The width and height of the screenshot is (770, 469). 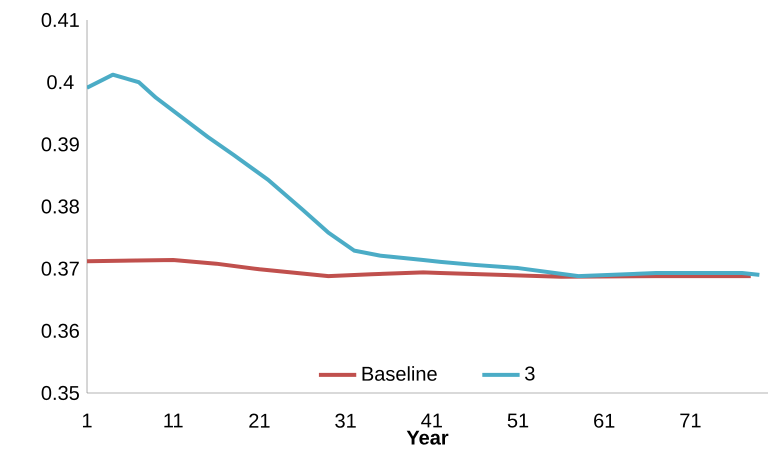 I want to click on y-tick-label: 0.41, so click(x=60, y=20).